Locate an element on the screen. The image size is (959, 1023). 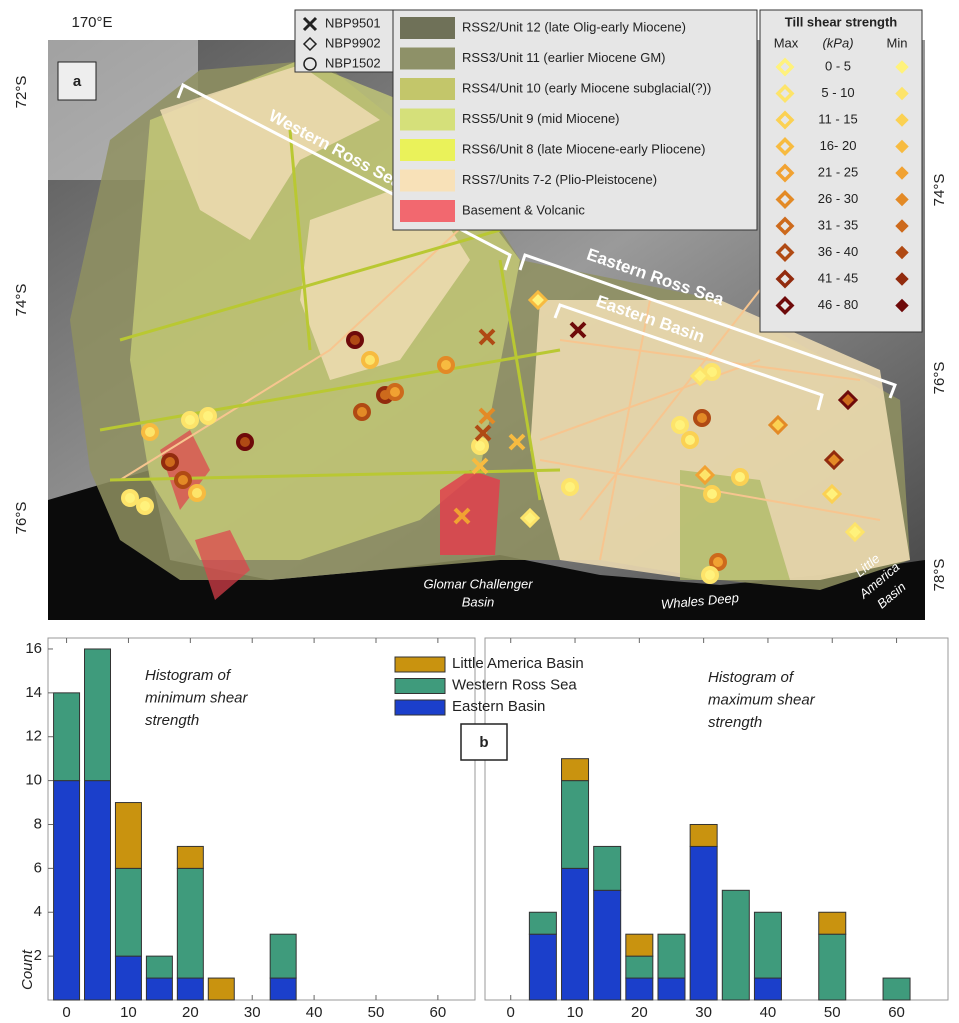
bracket is located at coordinates (688, 357).